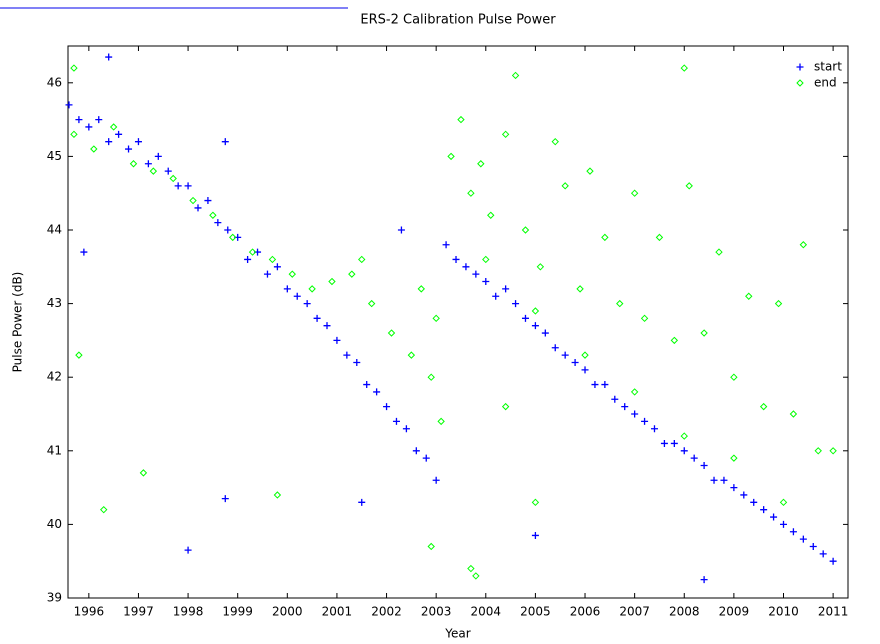 Image resolution: width=880 pixels, height=644 pixels. What do you see at coordinates (684, 612) in the screenshot?
I see `x-tick-label: 2008` at bounding box center [684, 612].